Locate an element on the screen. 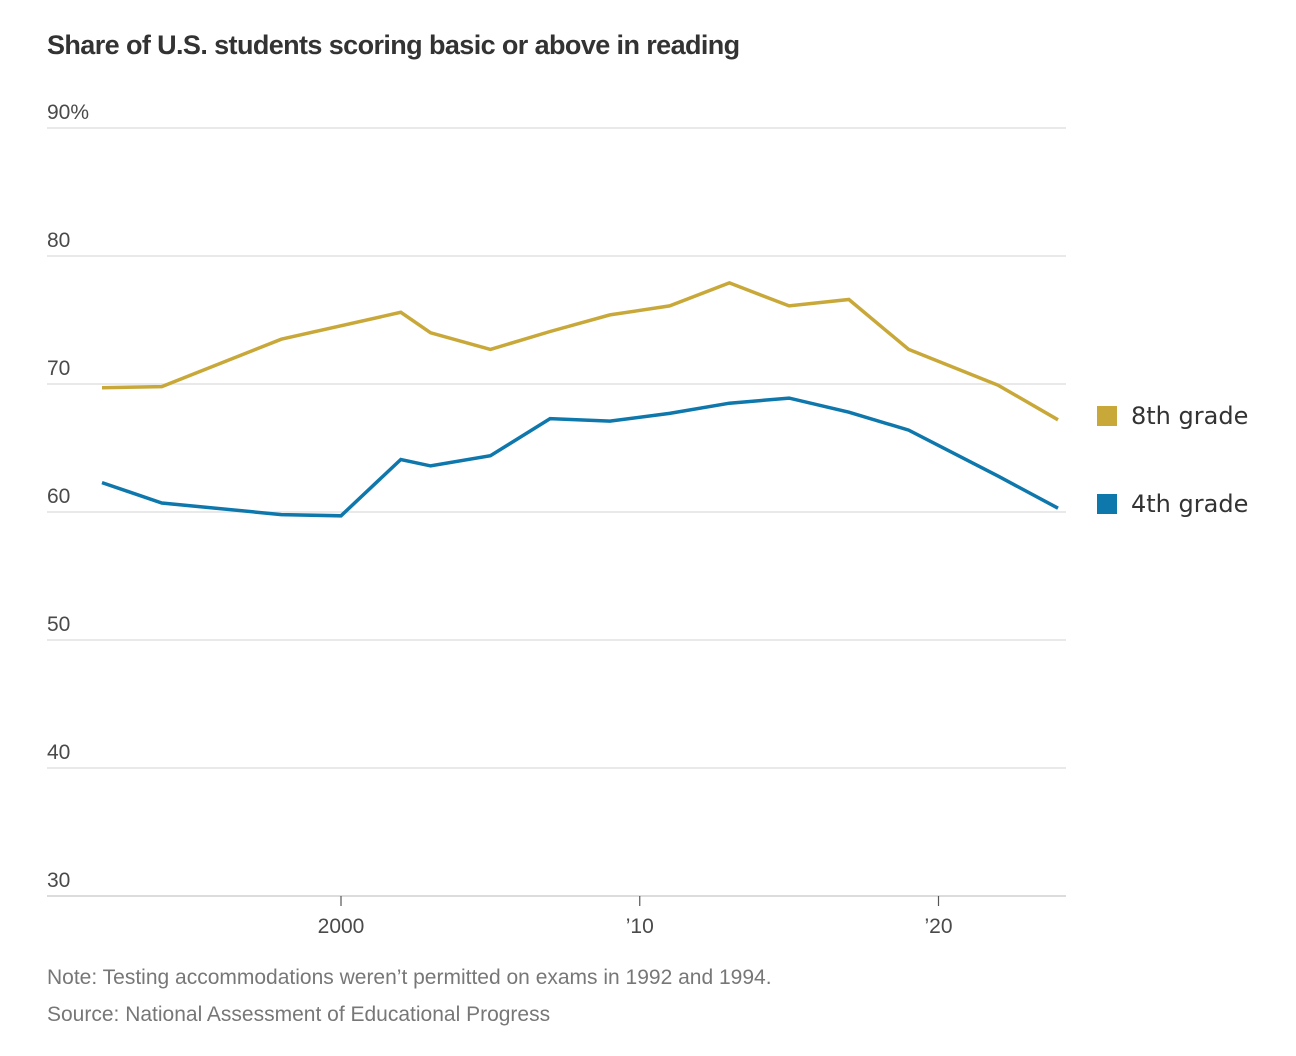 The height and width of the screenshot is (1056, 1296). legend: 8th grade 4th grade is located at coordinates (1172, 460).